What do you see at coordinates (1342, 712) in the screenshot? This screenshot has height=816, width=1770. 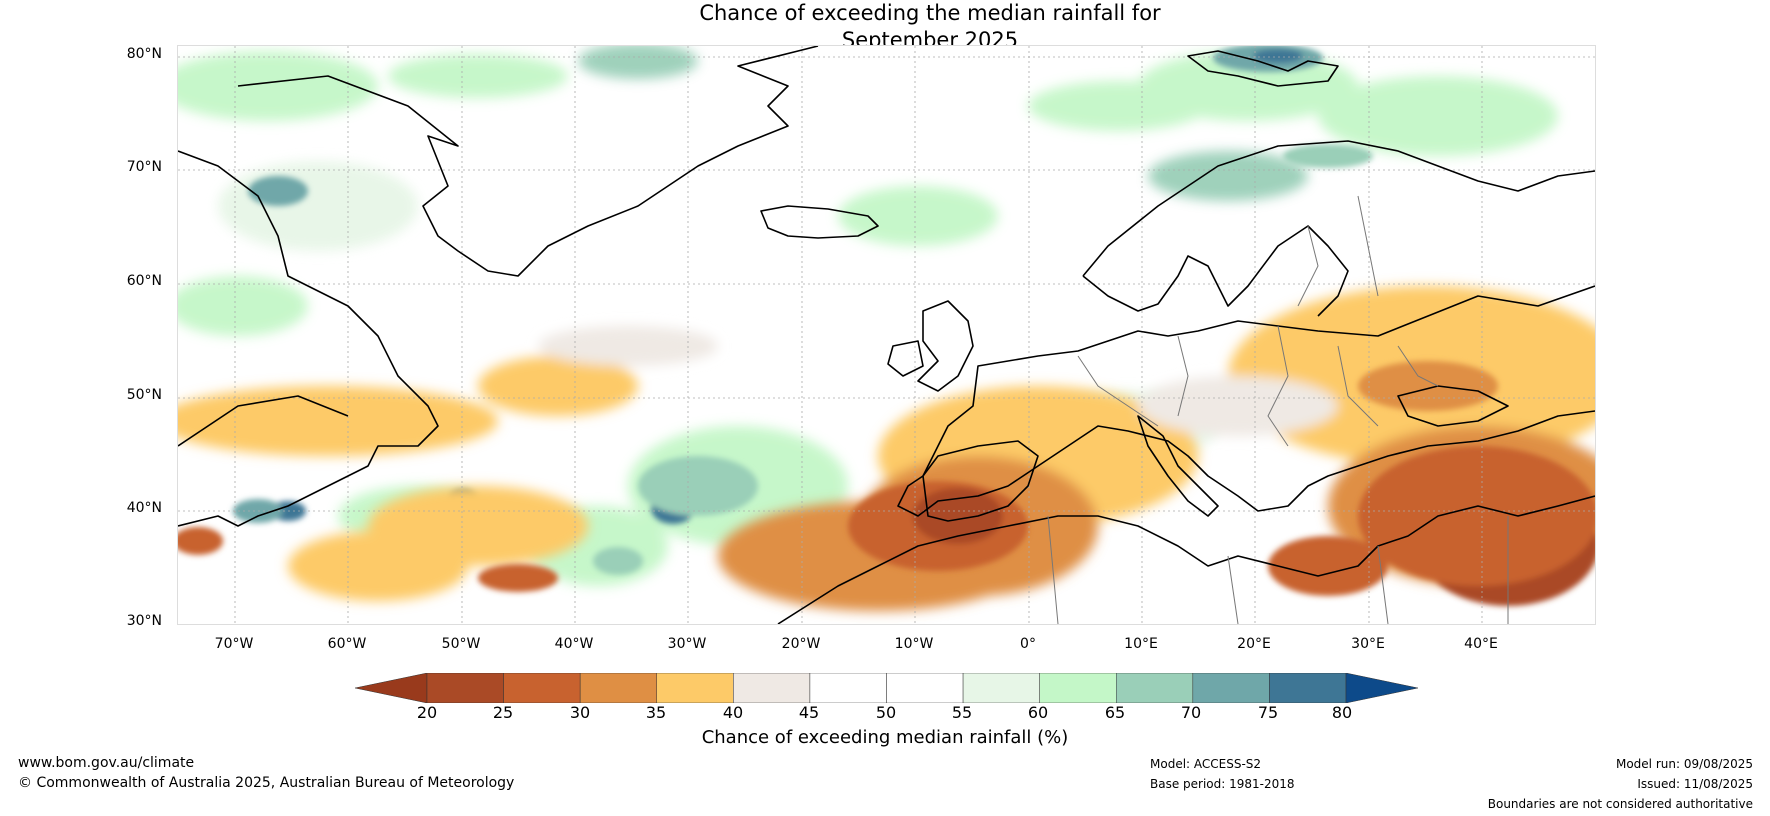 I see `colorbar-tick-80: 80` at bounding box center [1342, 712].